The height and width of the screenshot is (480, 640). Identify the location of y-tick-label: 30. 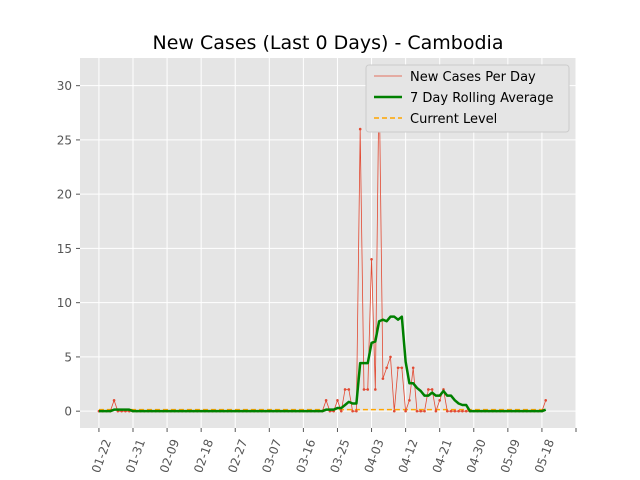
(64, 86).